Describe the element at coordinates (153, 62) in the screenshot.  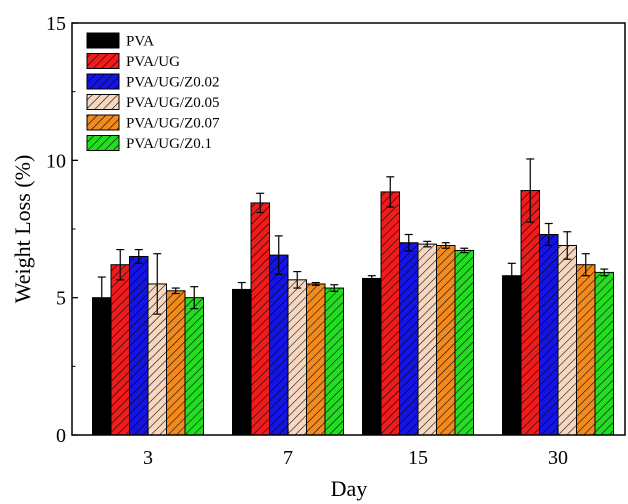
I see `legend-label: PVA/UG` at that location.